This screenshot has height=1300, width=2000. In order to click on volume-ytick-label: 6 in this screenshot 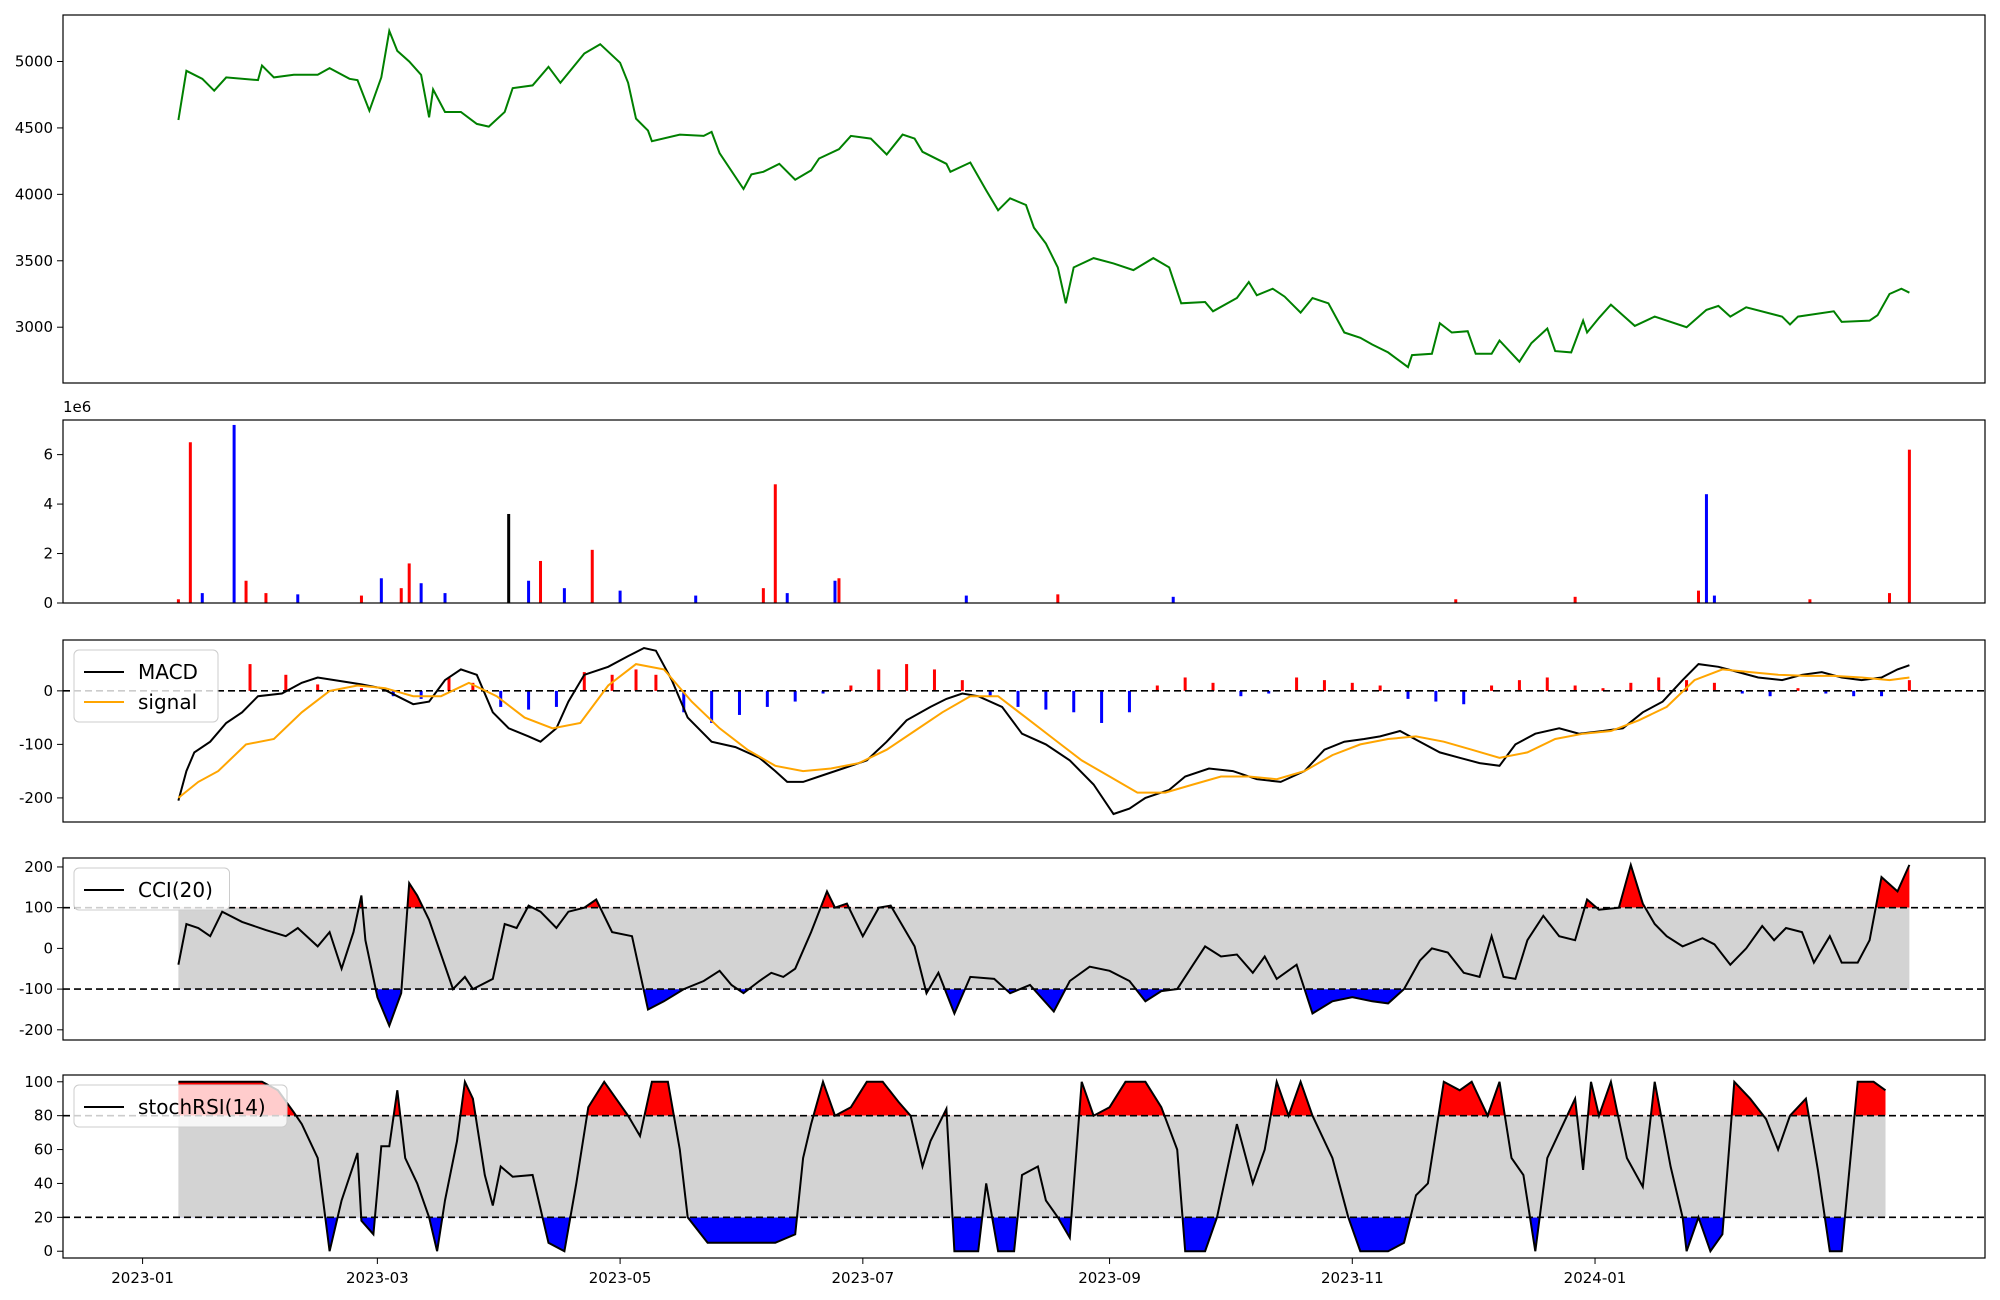, I will do `click(48, 455)`.